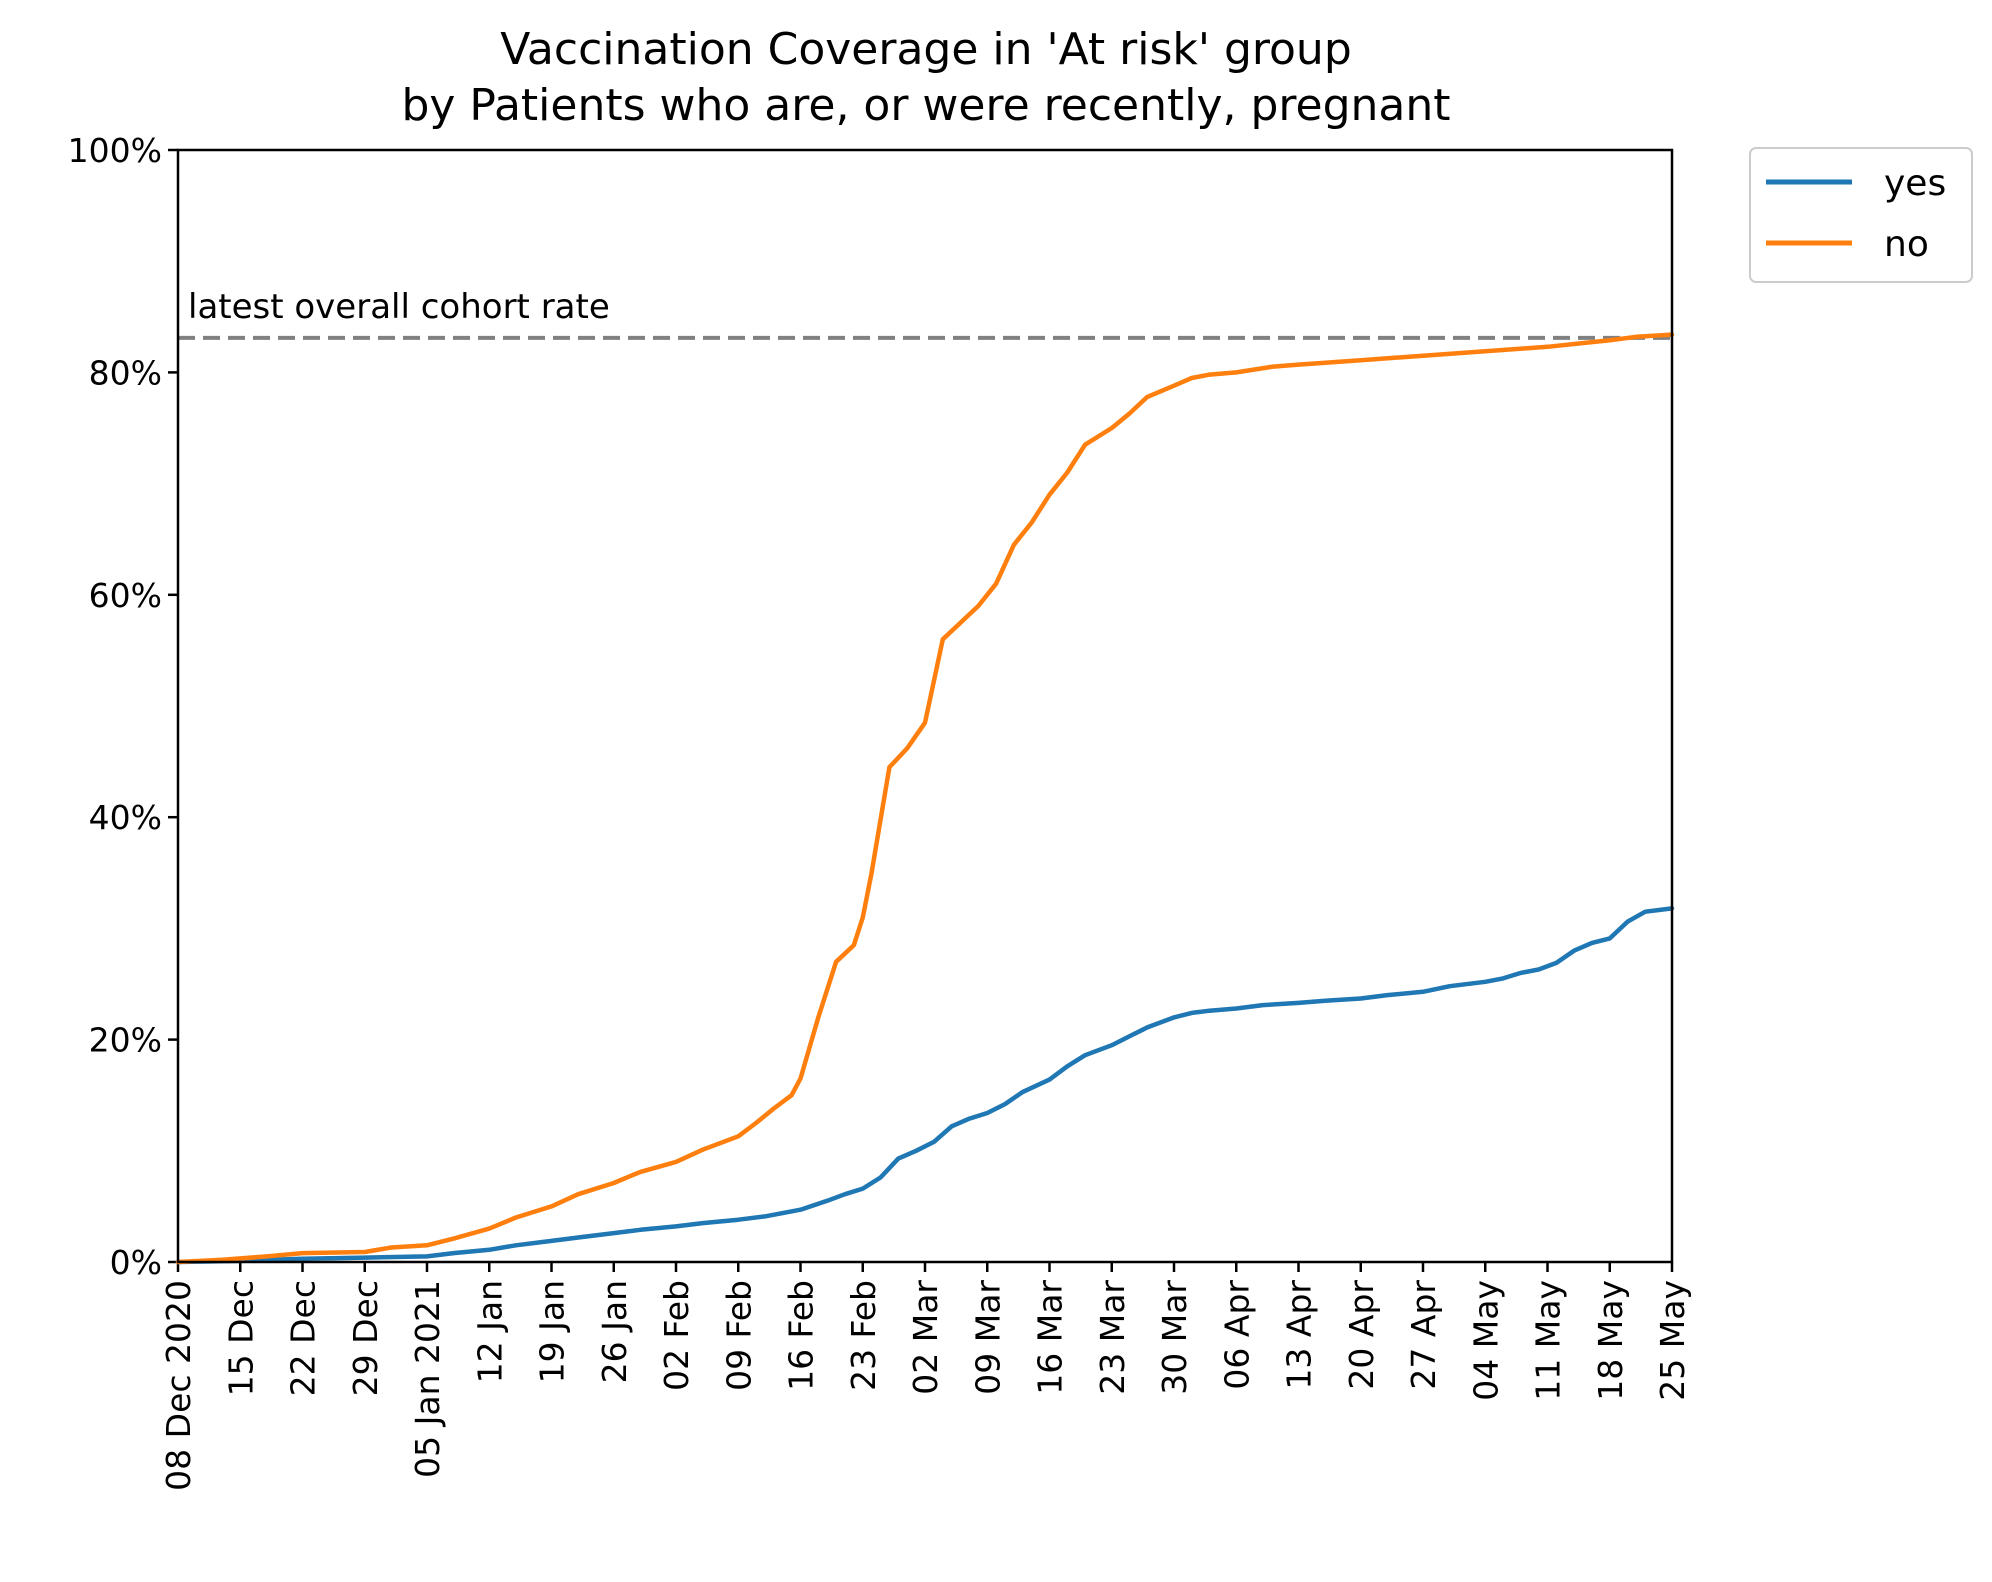 The height and width of the screenshot is (1582, 1992). I want to click on legend: yes no, so click(1861, 215).